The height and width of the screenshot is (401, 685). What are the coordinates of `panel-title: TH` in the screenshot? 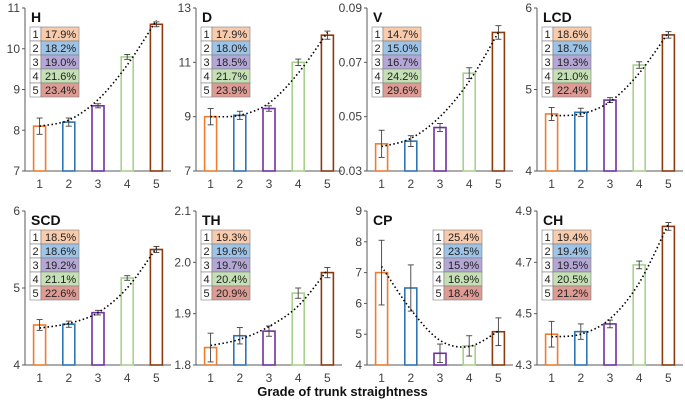 It's located at (211, 220).